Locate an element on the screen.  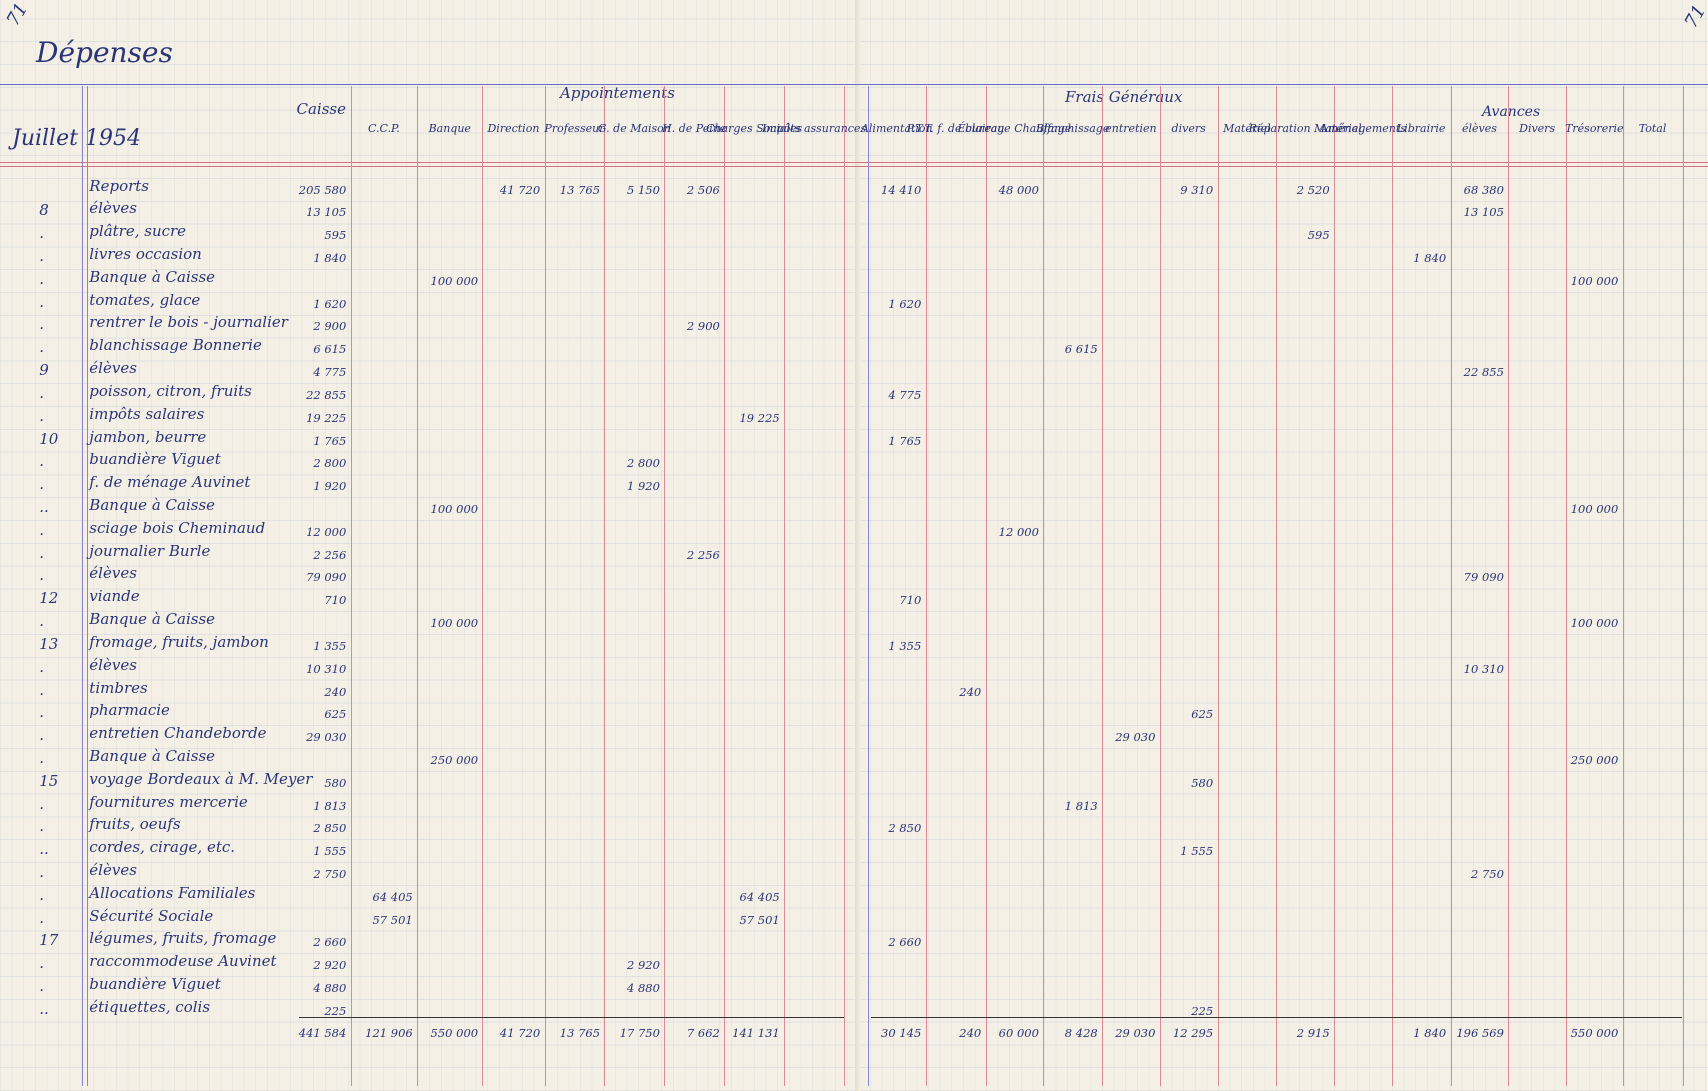
amount: 580 is located at coordinates (335, 782).